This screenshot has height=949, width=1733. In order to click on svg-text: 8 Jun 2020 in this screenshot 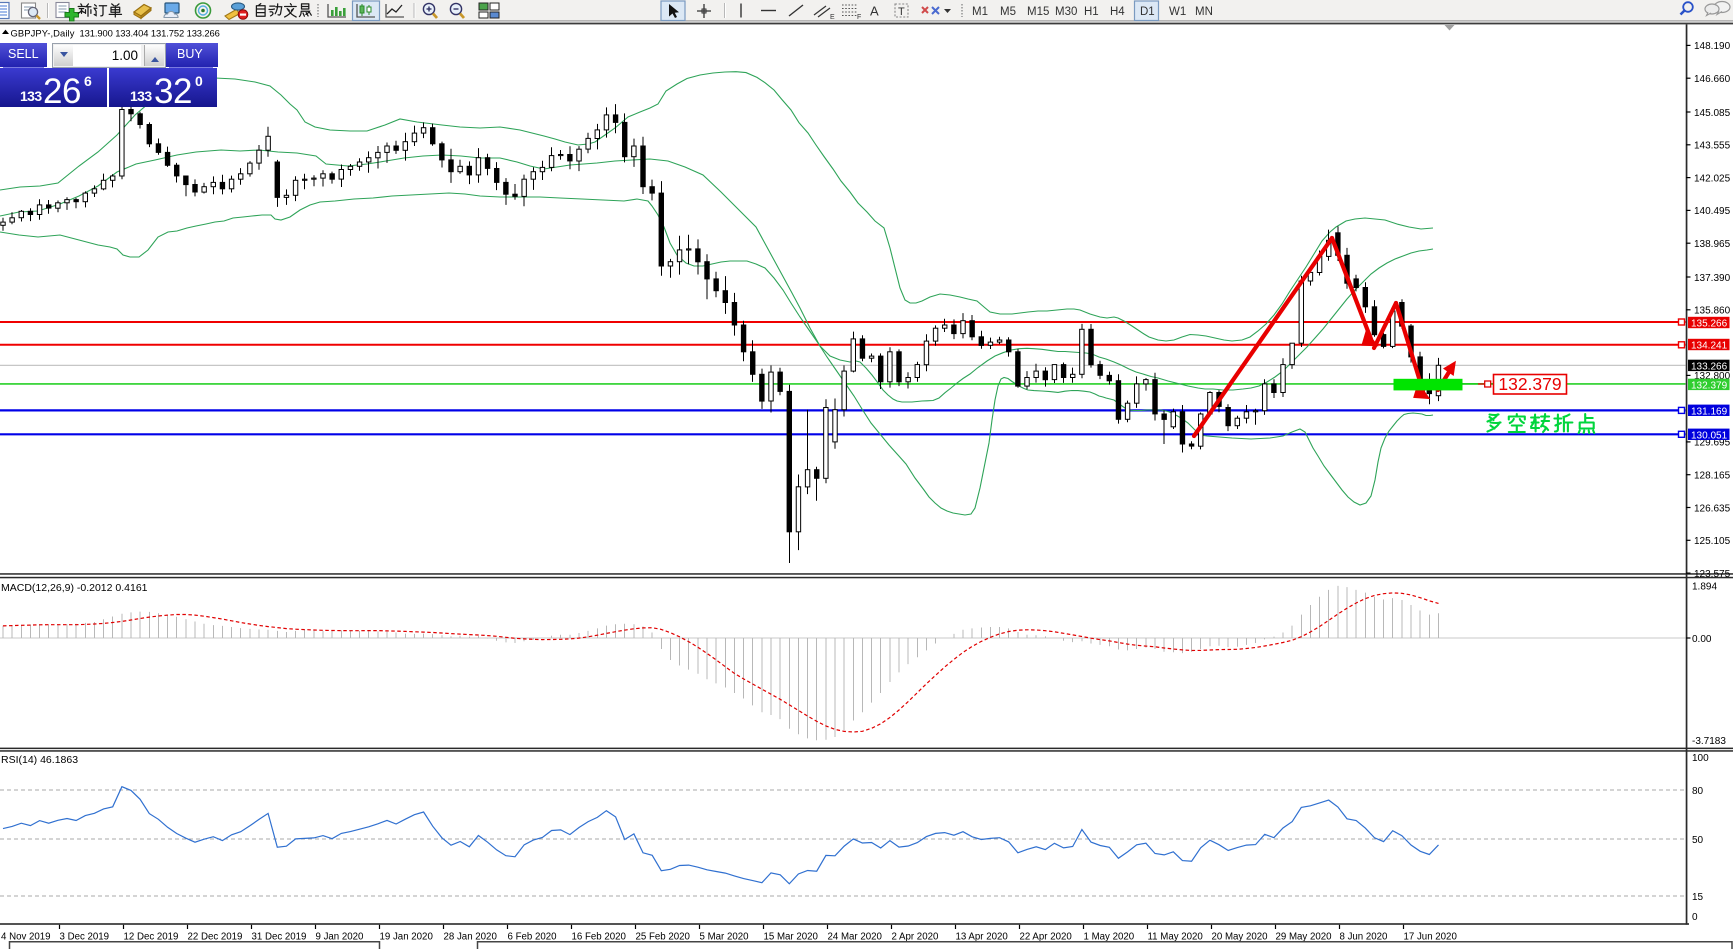, I will do `click(1364, 936)`.